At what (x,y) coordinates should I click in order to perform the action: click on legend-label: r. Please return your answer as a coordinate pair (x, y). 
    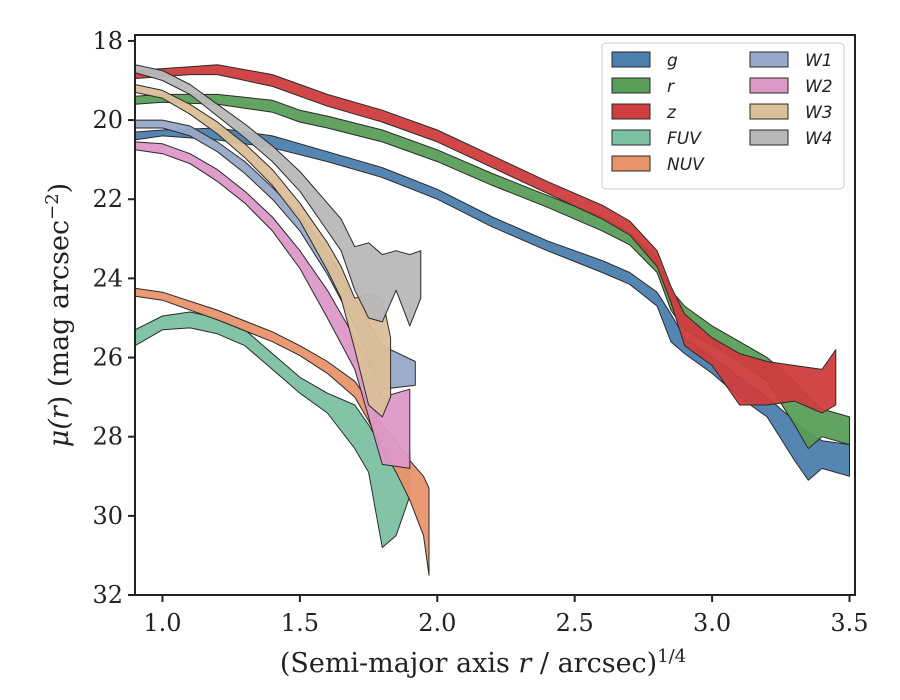
    Looking at the image, I should click on (671, 87).